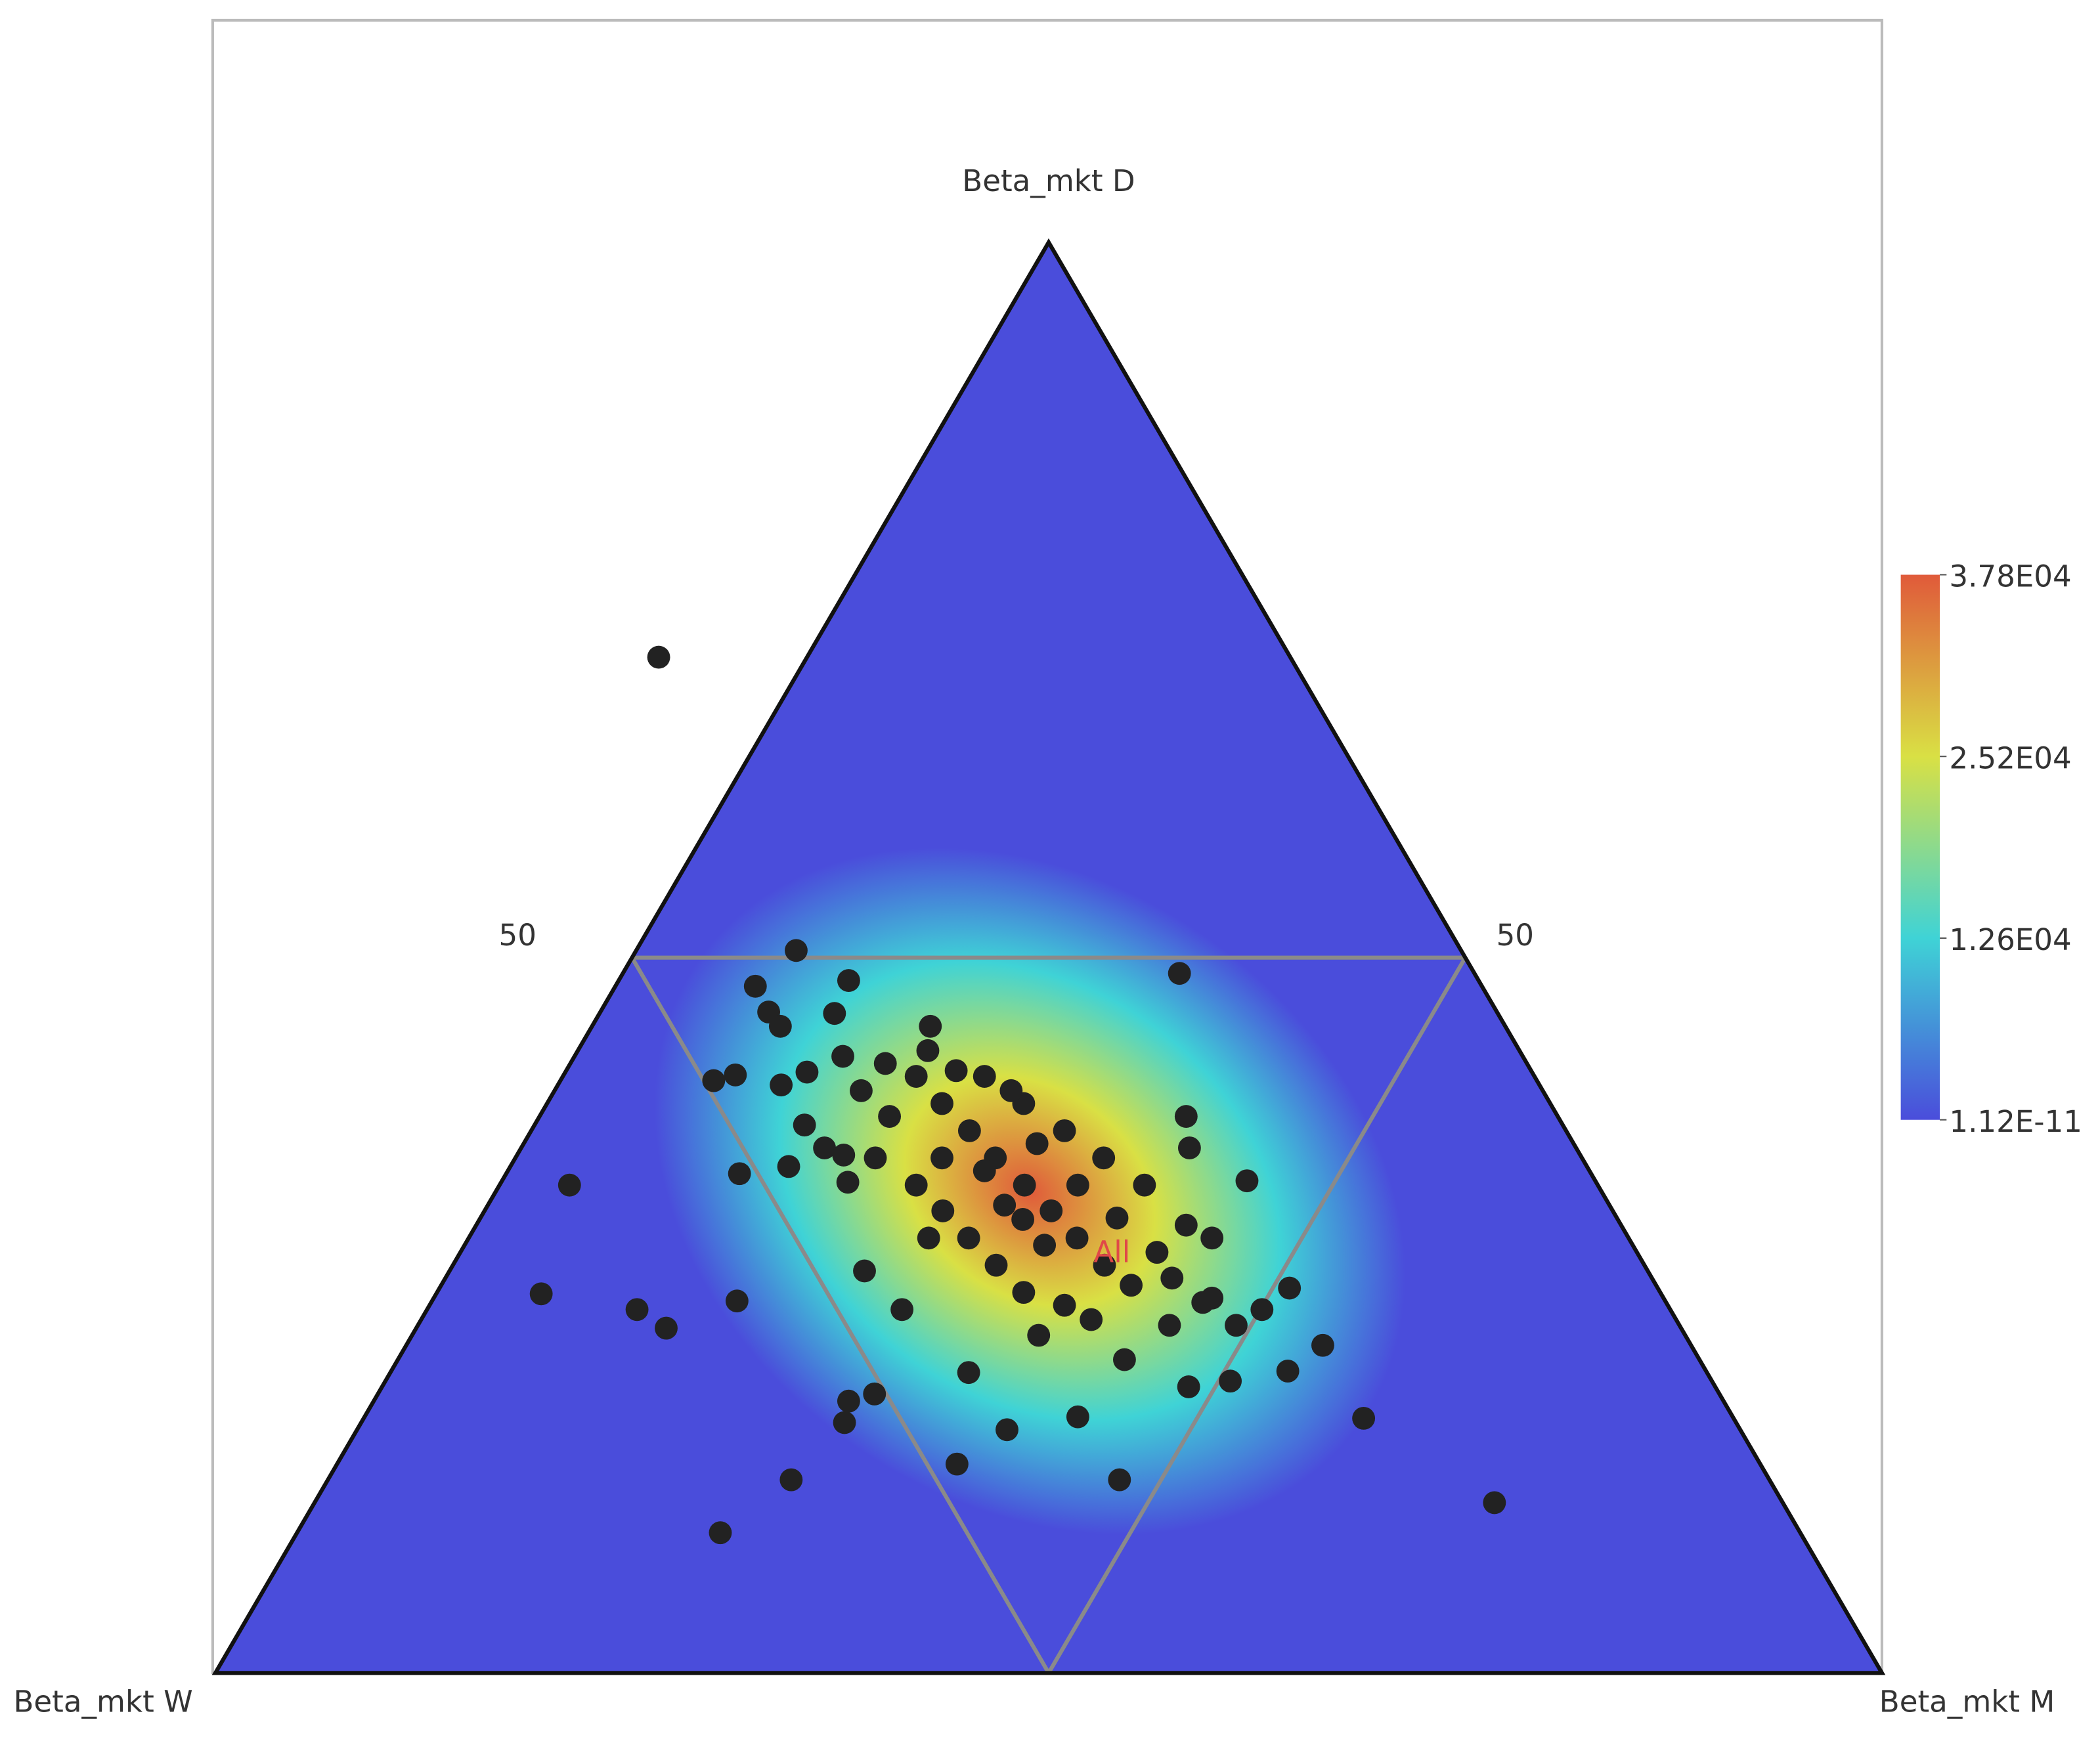 The image size is (2100, 1743). I want to click on series-label: All, so click(1111, 1252).